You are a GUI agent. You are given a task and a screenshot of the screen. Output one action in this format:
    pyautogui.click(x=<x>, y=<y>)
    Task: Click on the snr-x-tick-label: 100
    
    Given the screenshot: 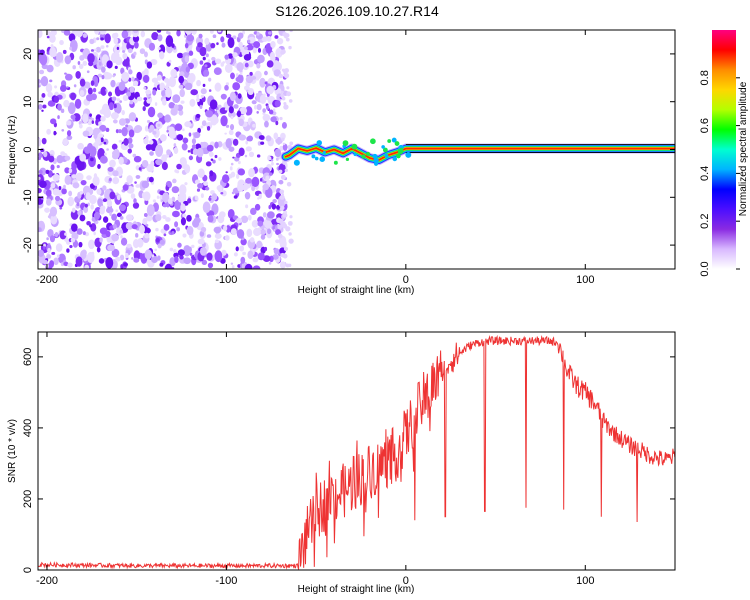 What is the action you would take?
    pyautogui.click(x=585, y=581)
    